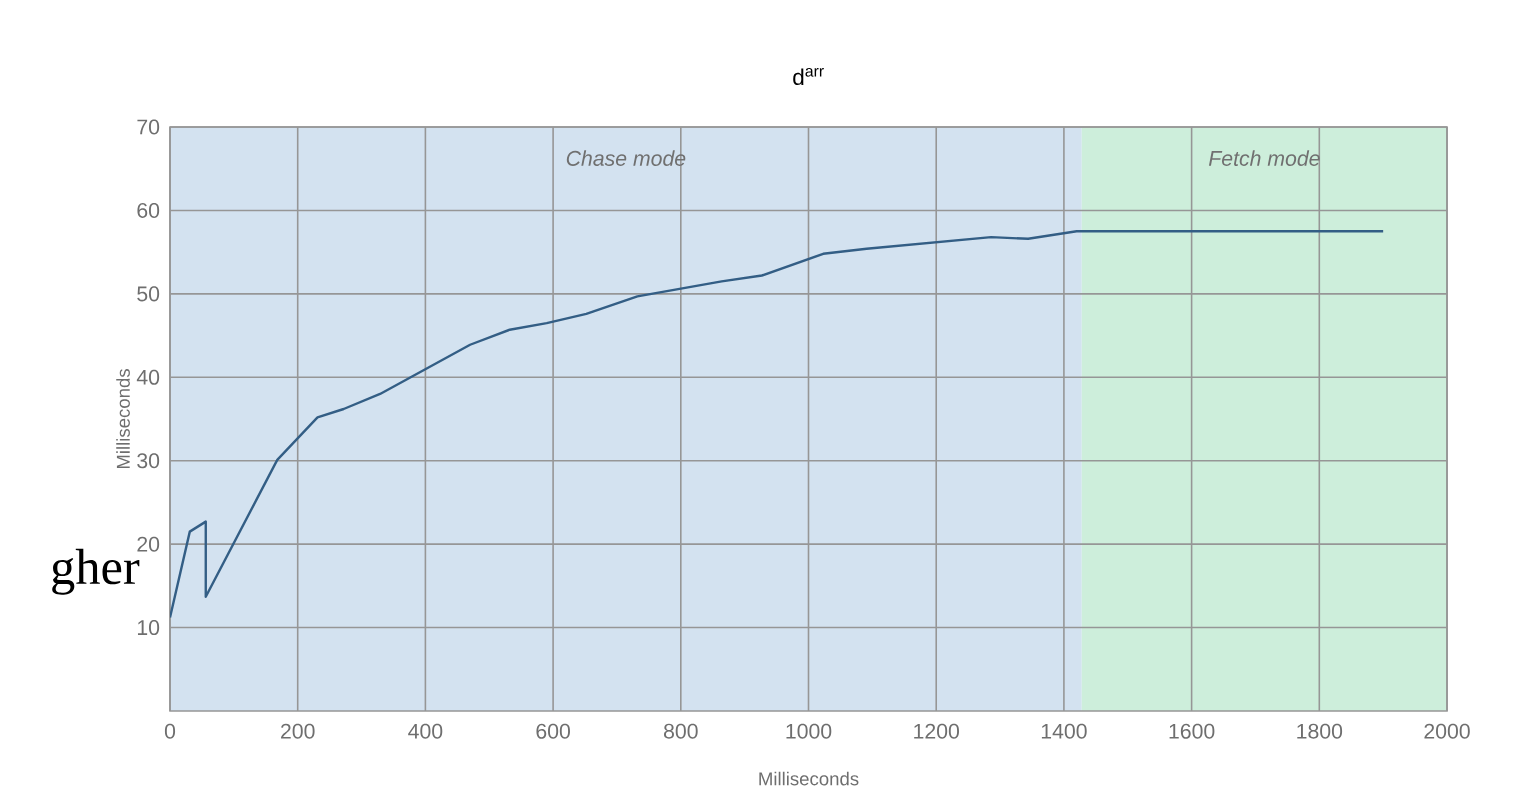 This screenshot has width=1539, height=808. What do you see at coordinates (148, 294) in the screenshot?
I see `y-tick-label: 50` at bounding box center [148, 294].